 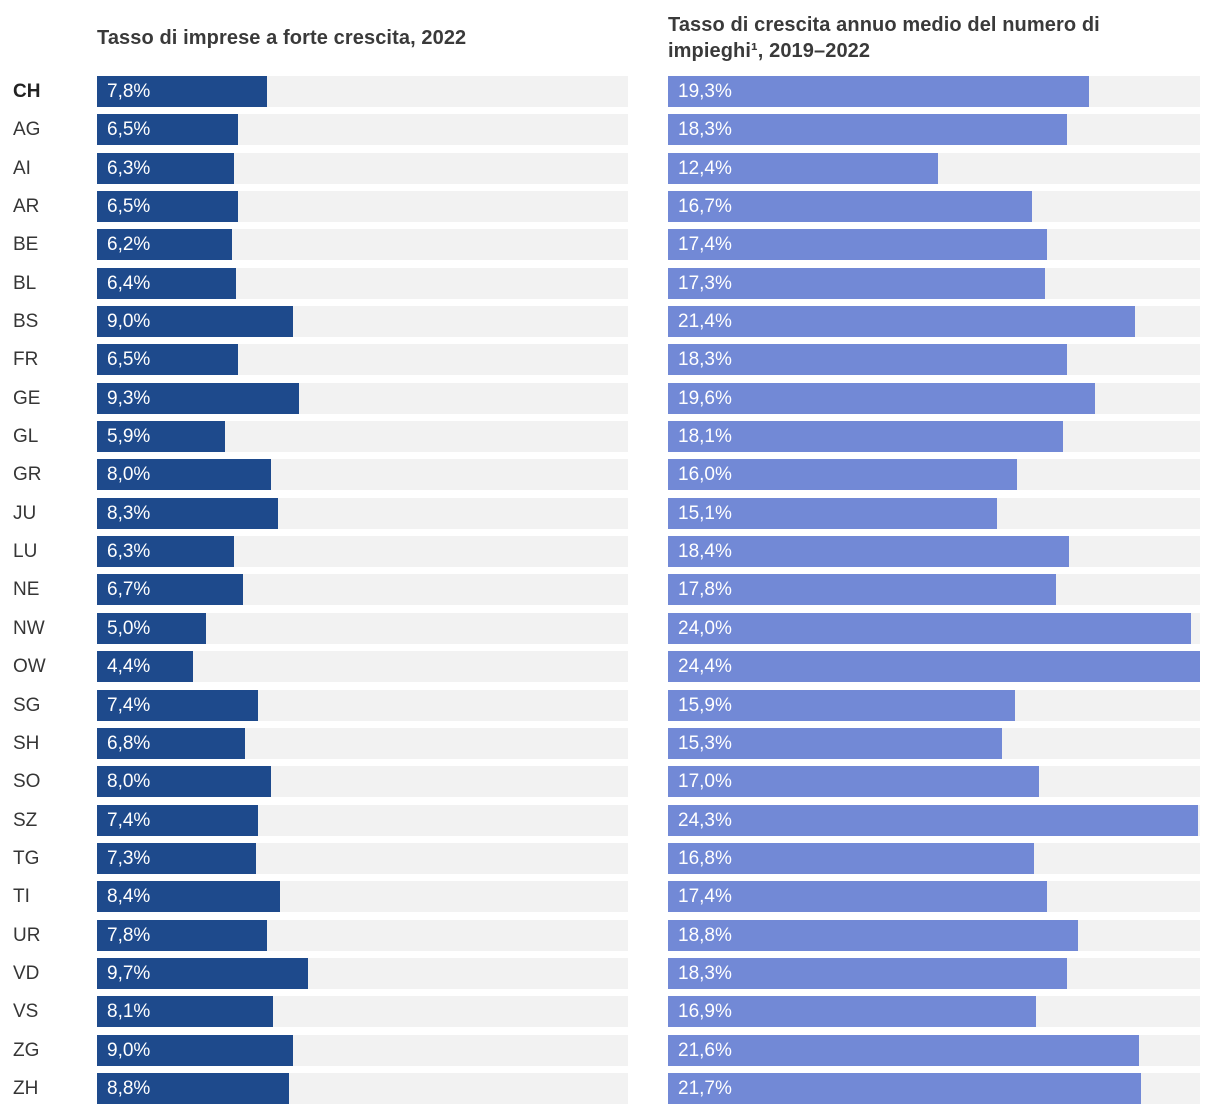 I want to click on right-bar-track: 16,8%, so click(x=934, y=858).